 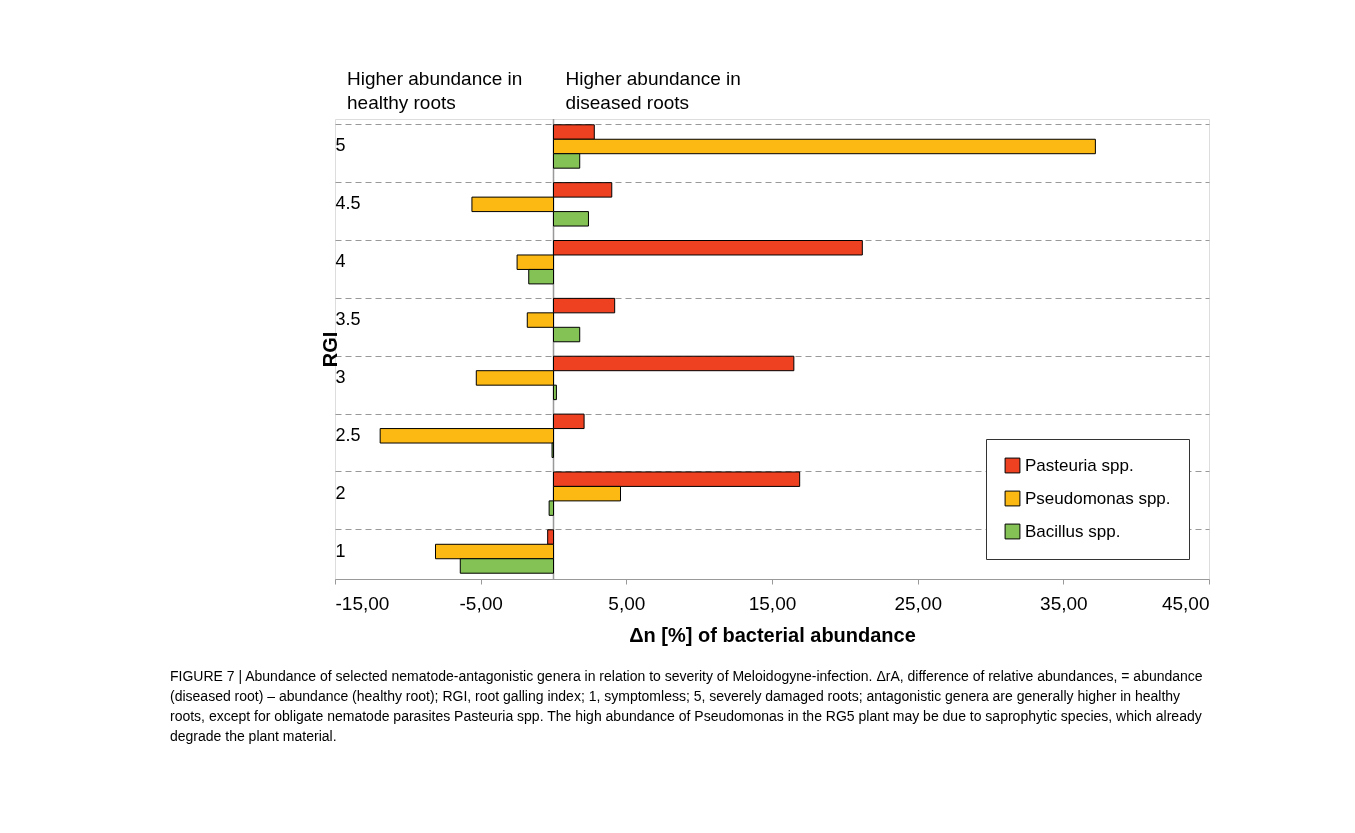 What do you see at coordinates (340, 492) in the screenshot?
I see `y-tick-label: 2` at bounding box center [340, 492].